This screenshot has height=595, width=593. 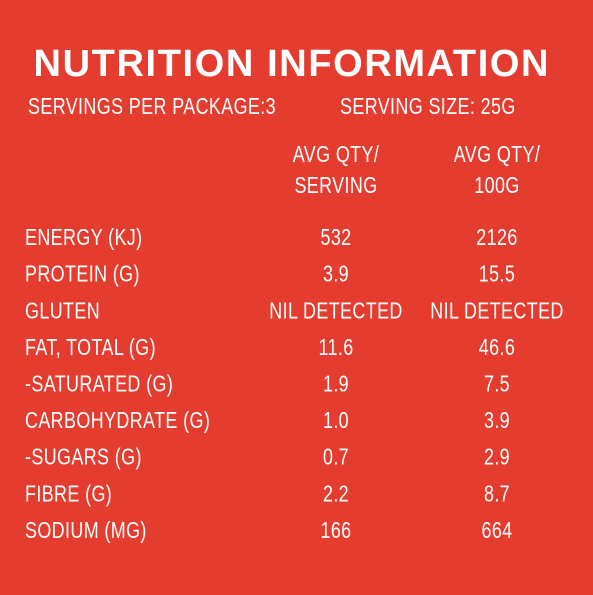 I want to click on row-label: SODIUM (MG), so click(x=86, y=531).